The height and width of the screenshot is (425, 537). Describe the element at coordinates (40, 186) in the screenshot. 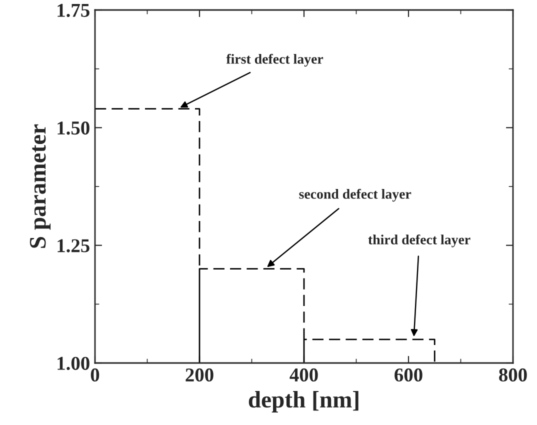

I see `y-axis-title: S parameter` at that location.